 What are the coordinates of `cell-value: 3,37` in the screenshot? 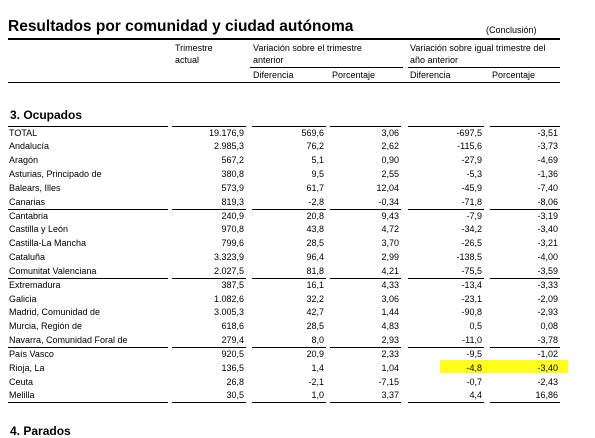 It's located at (390, 395).